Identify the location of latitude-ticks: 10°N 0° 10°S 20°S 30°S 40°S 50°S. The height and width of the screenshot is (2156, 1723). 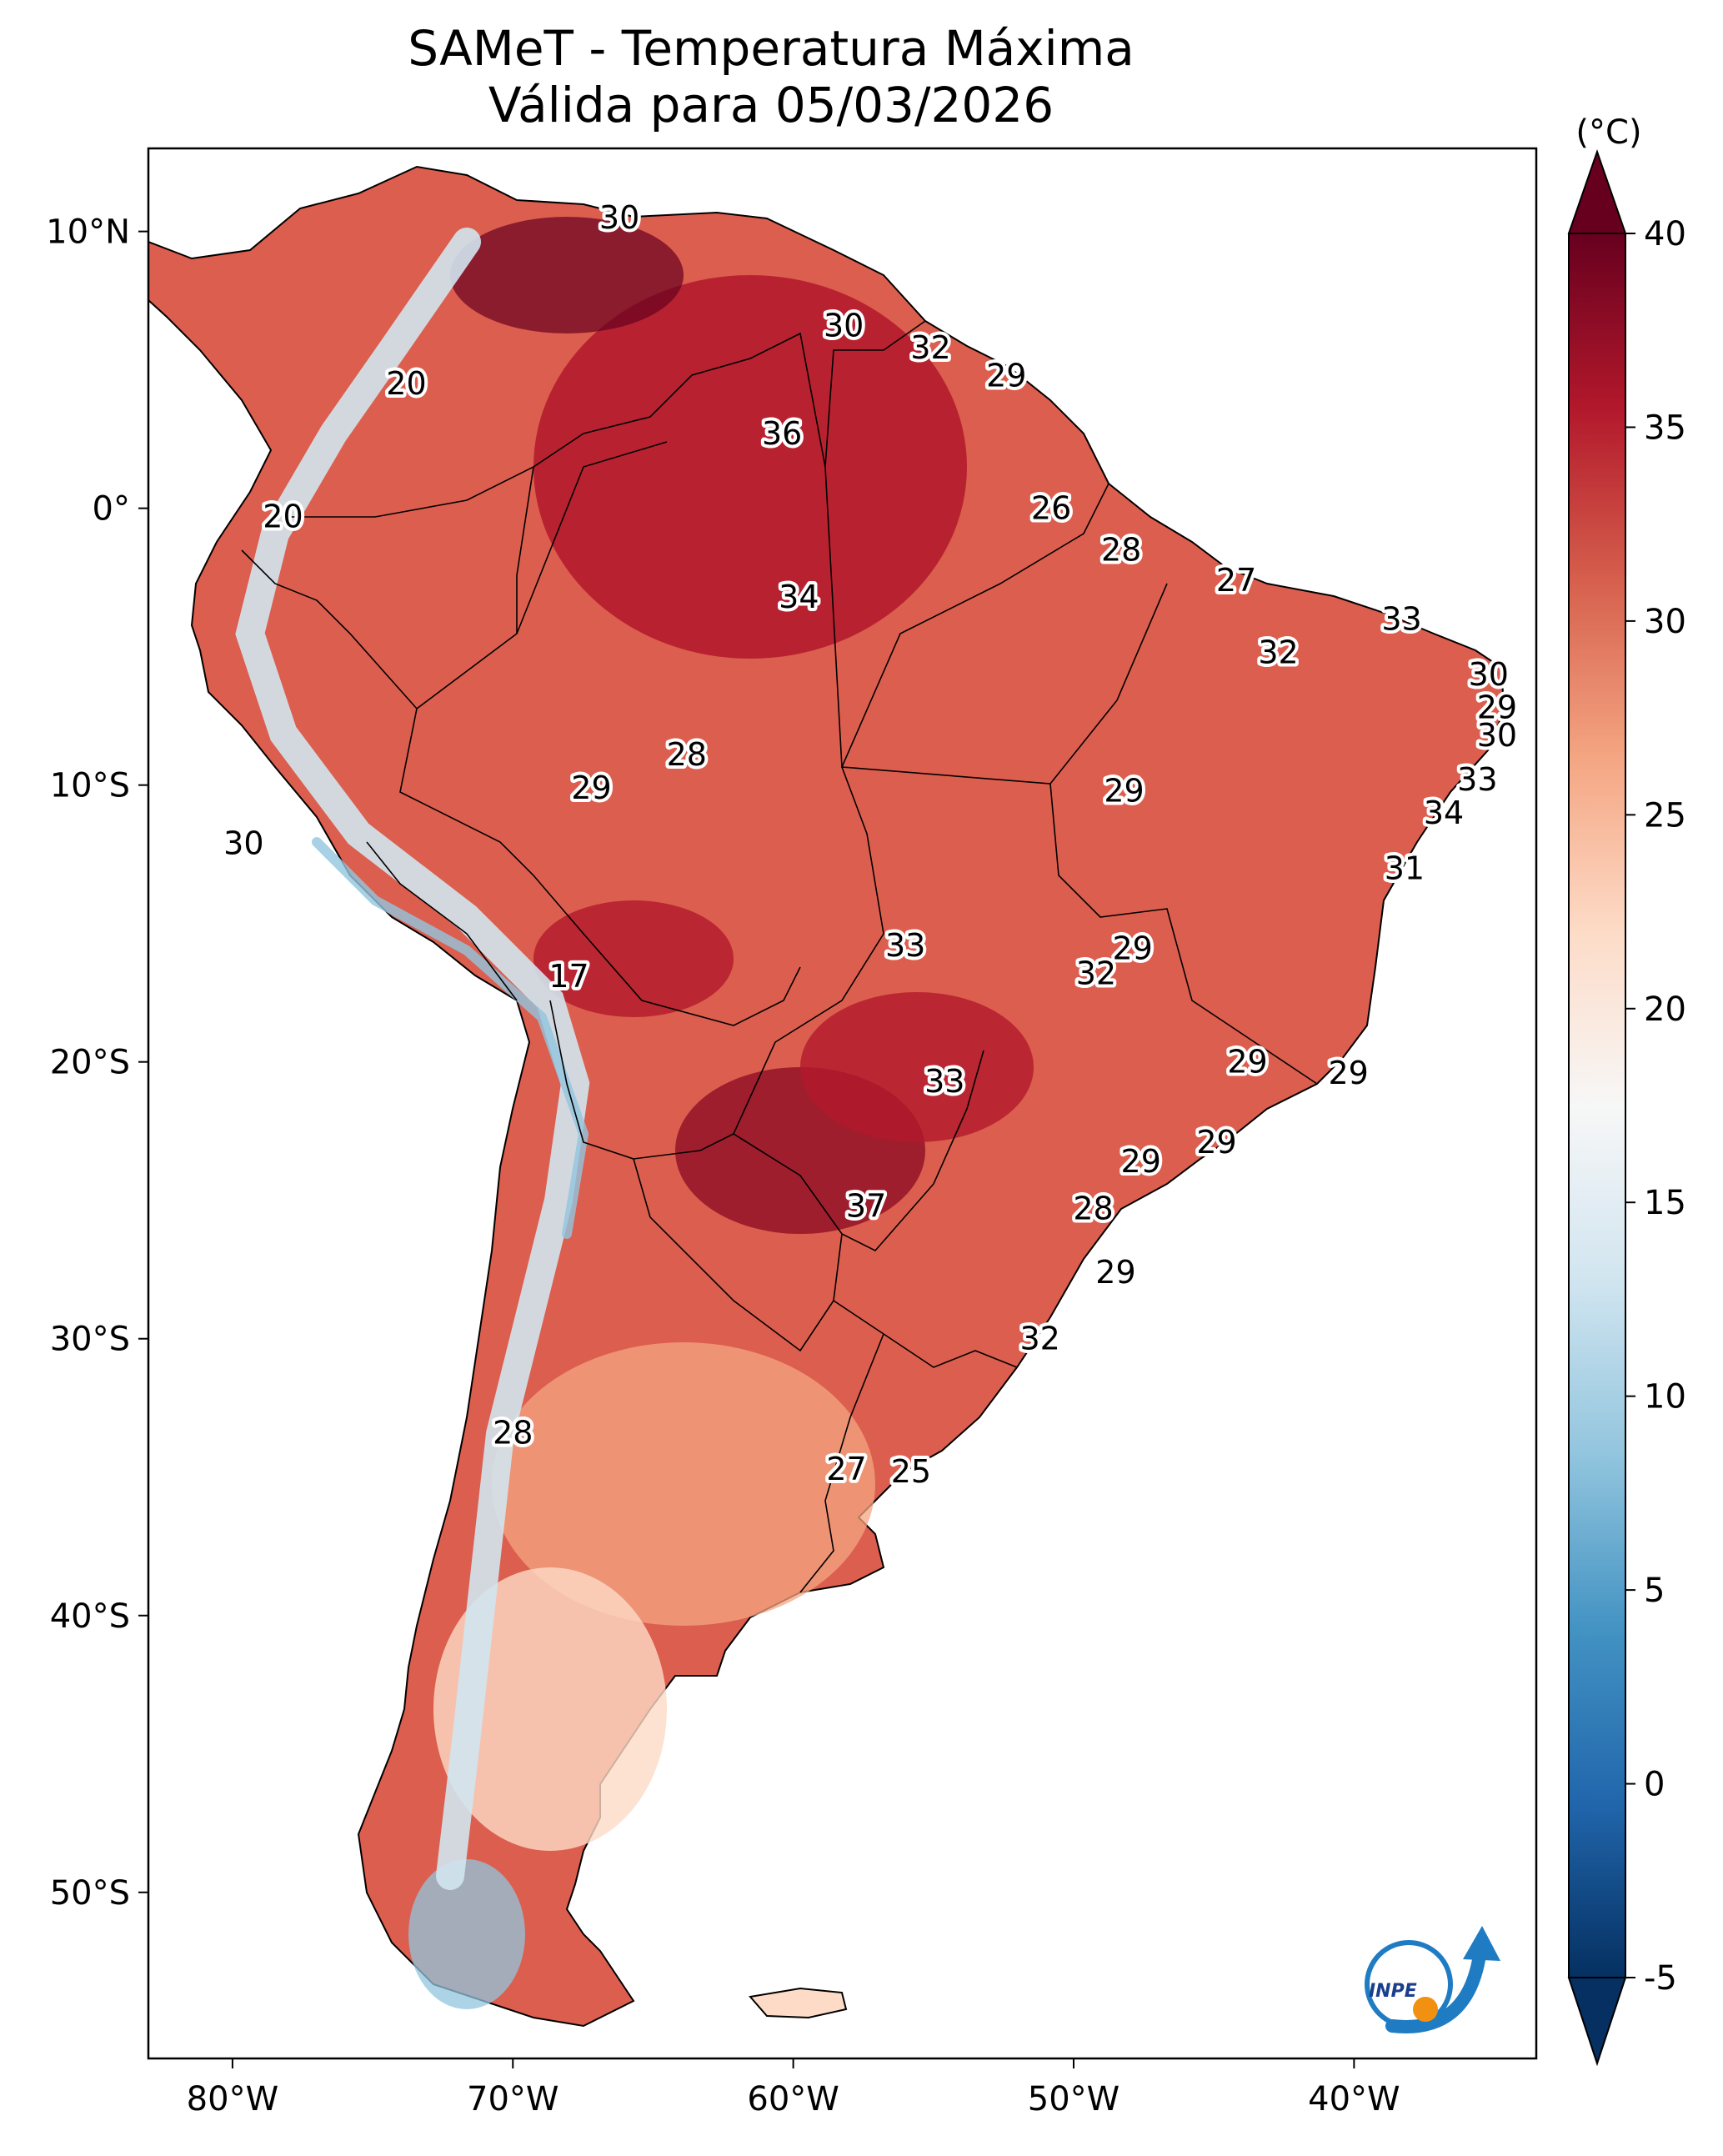
(97, 1063).